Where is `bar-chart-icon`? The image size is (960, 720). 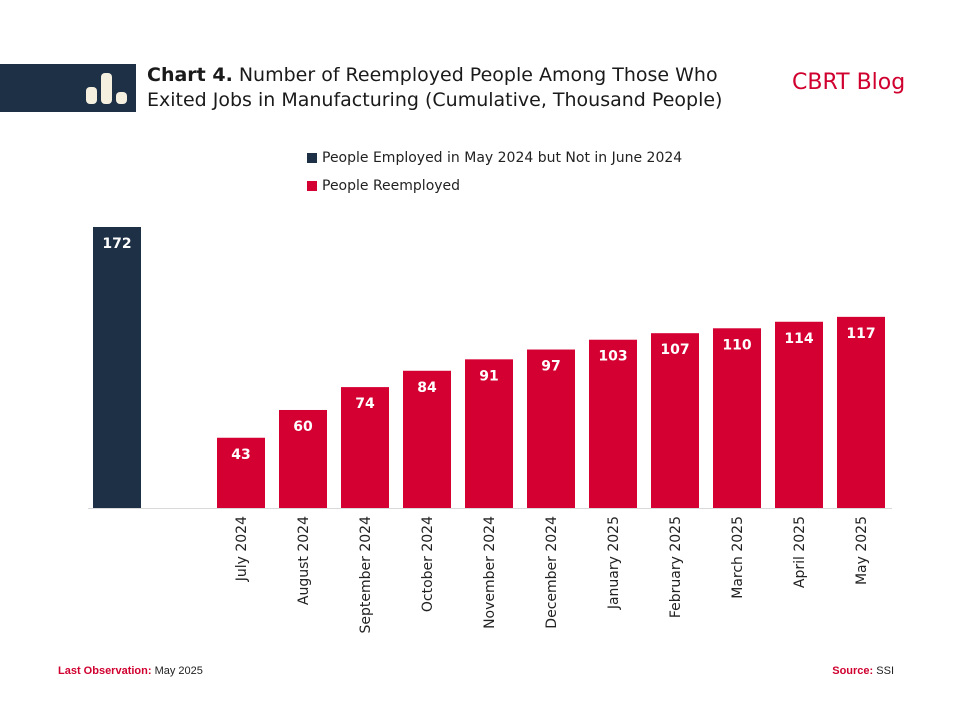 bar-chart-icon is located at coordinates (106, 88).